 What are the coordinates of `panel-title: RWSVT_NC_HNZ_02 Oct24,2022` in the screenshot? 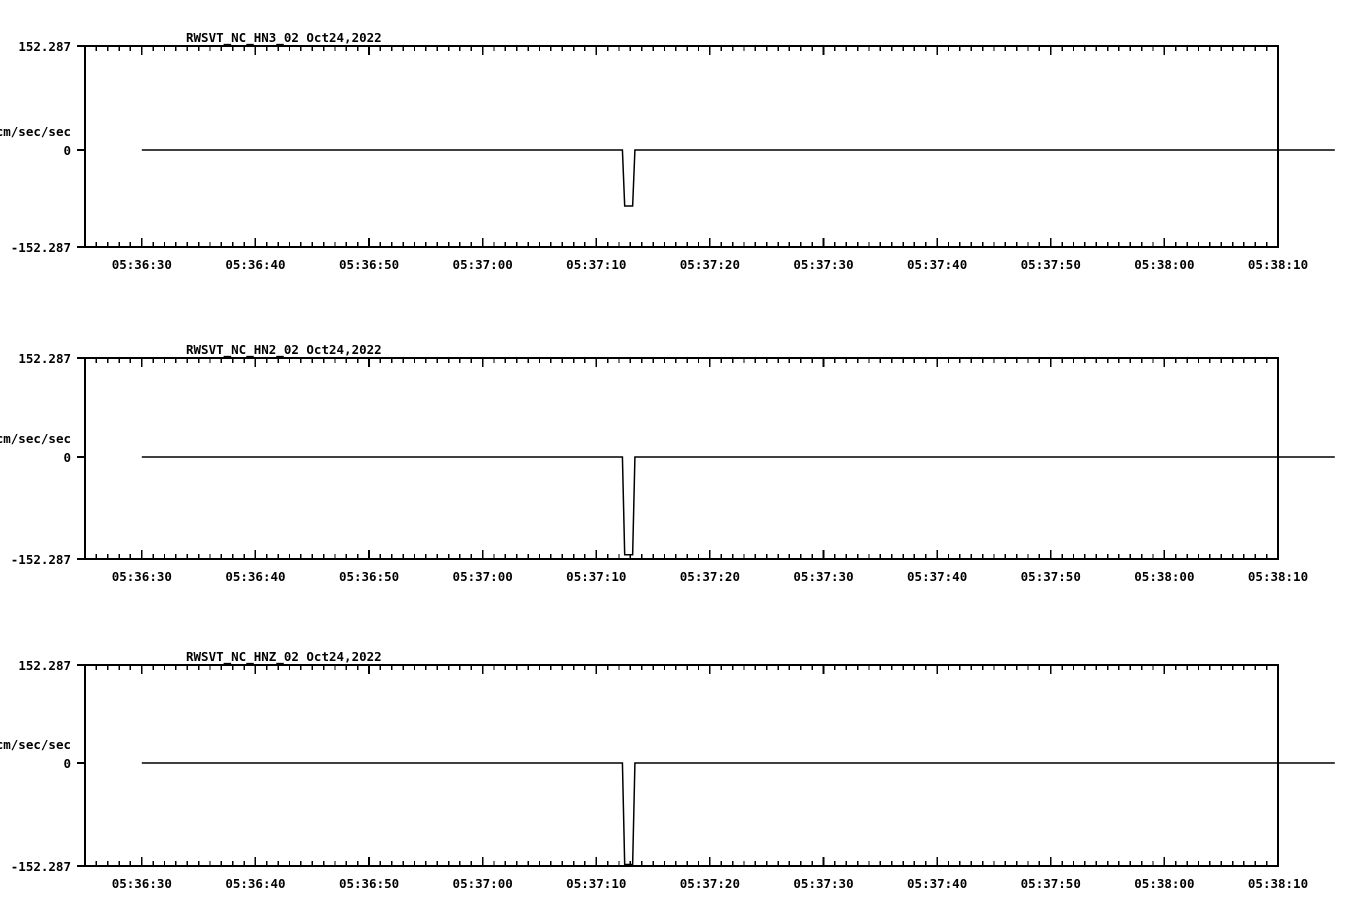 It's located at (284, 657).